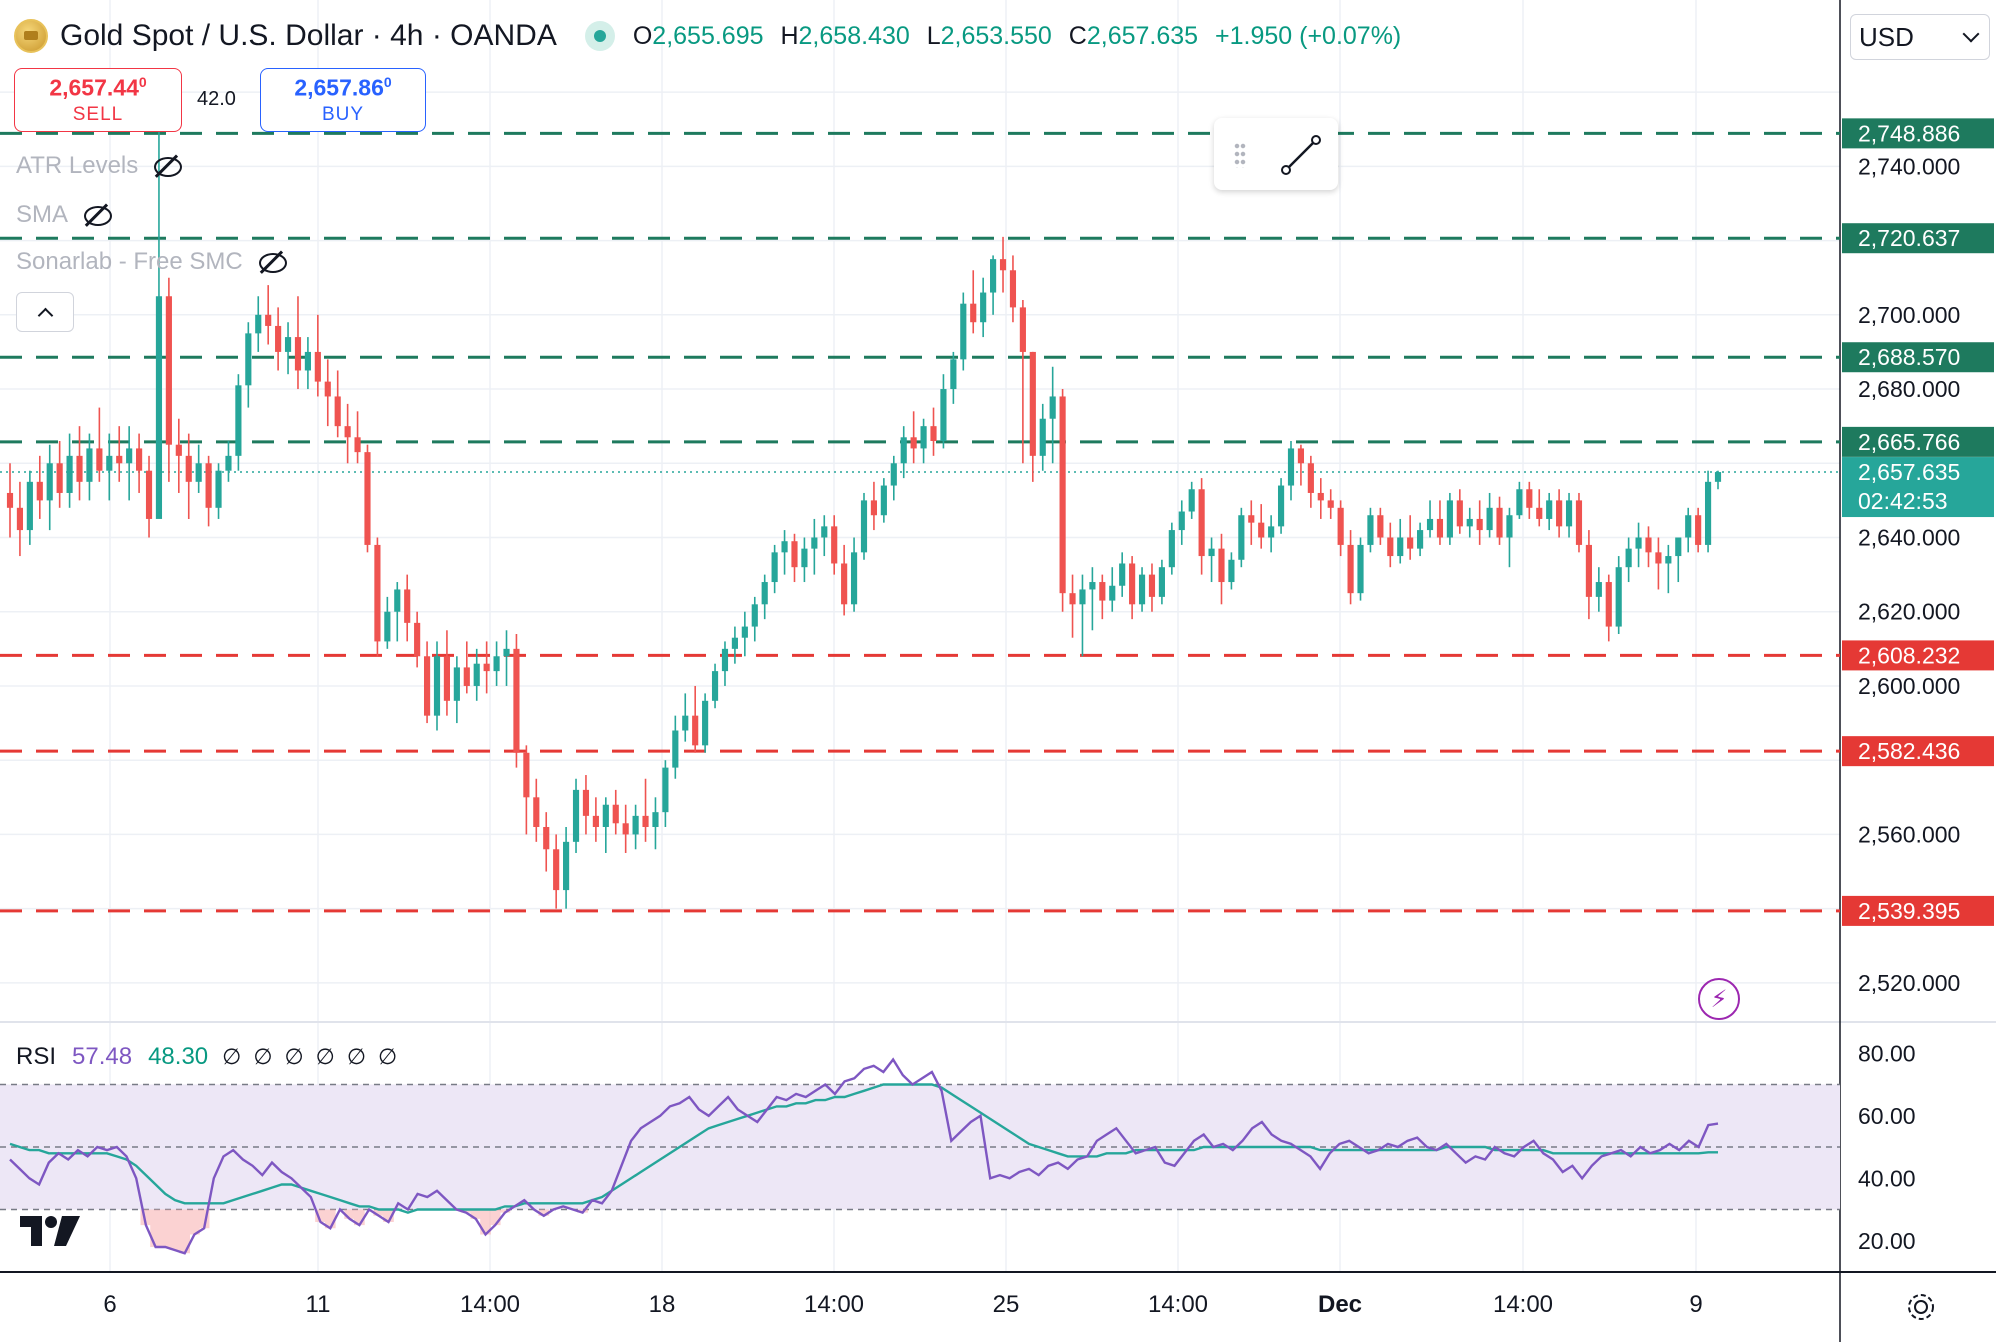 The image size is (1996, 1342). Describe the element at coordinates (1695, 1304) in the screenshot. I see `time-tick-label: 9` at that location.